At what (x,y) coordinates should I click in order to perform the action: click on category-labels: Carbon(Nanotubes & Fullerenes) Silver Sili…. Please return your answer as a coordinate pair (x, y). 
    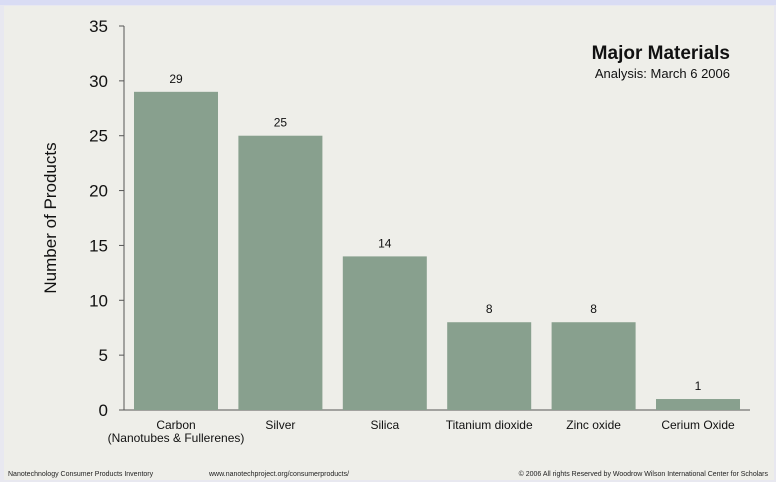
    Looking at the image, I should click on (421, 431).